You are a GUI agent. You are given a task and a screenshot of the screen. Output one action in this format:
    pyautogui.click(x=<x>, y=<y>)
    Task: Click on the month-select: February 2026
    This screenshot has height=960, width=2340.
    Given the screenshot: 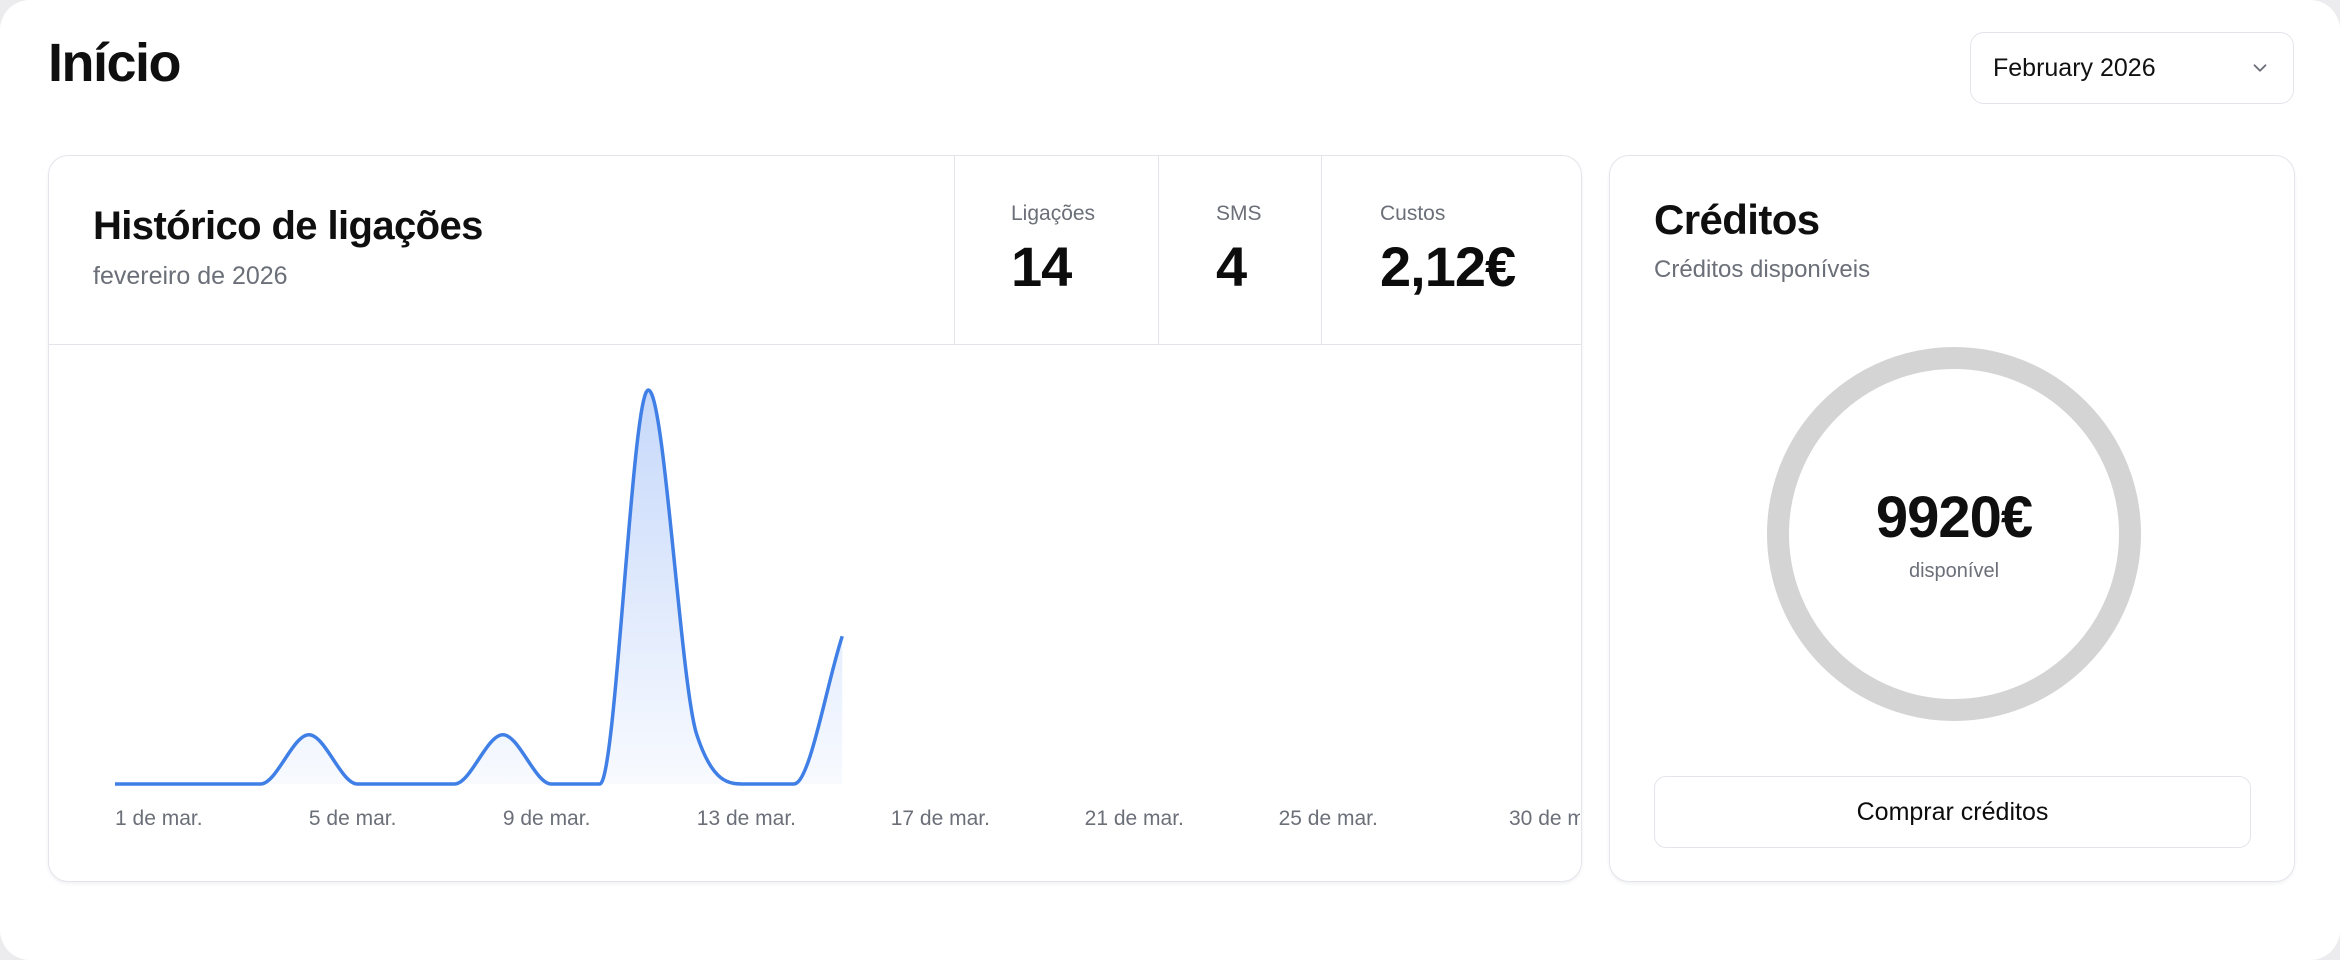 What is the action you would take?
    pyautogui.click(x=2132, y=68)
    